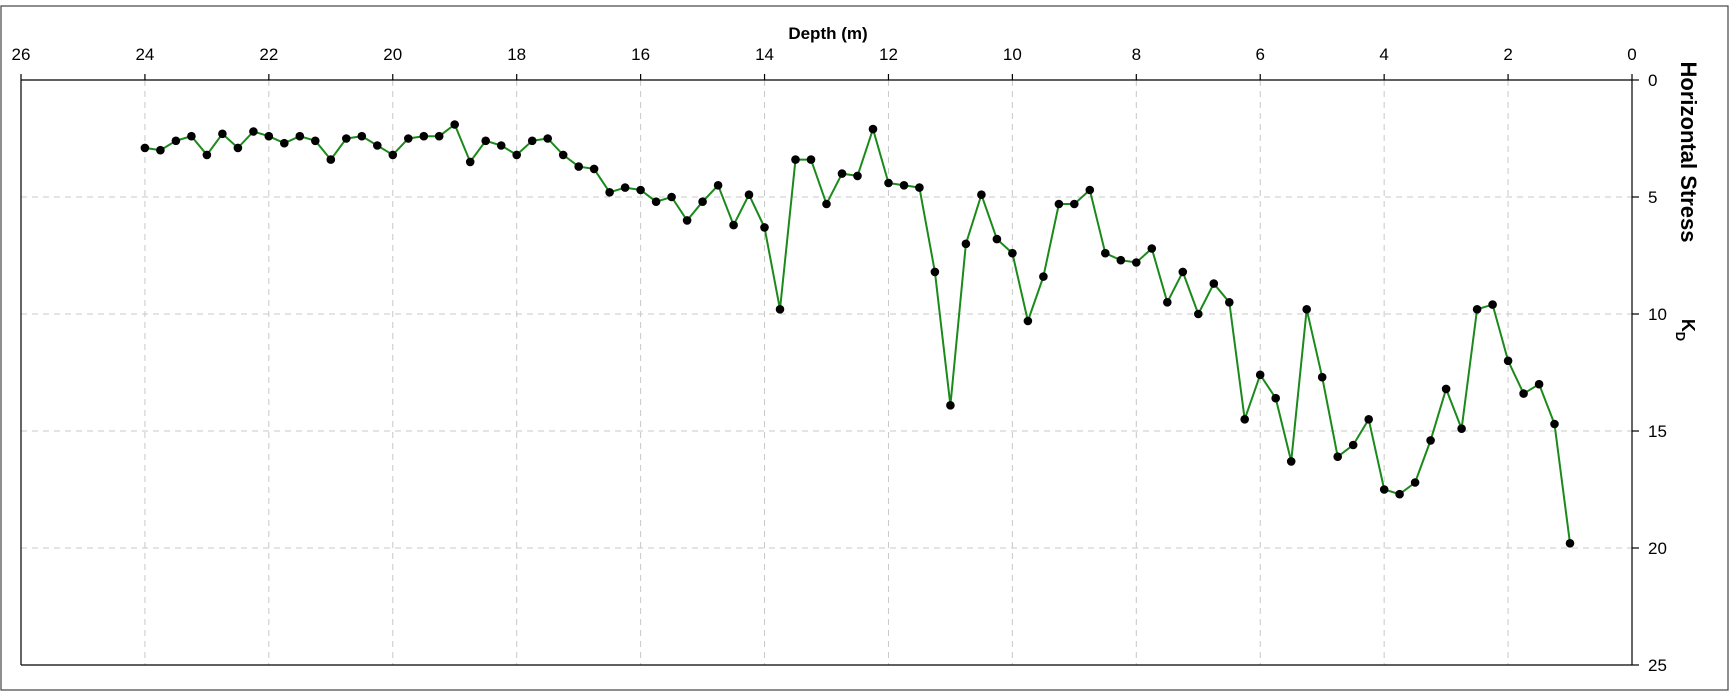  I want to click on x-tick-label: 4, so click(1383, 54).